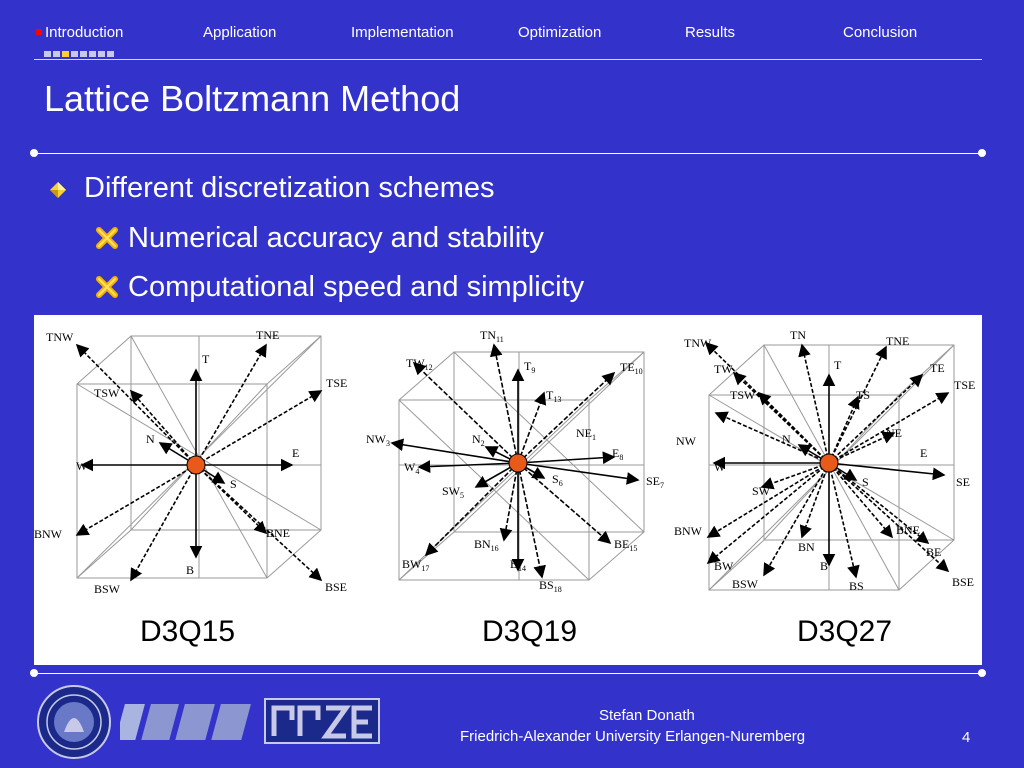 This screenshot has width=1024, height=768. I want to click on svg-text: SE, so click(963, 482).